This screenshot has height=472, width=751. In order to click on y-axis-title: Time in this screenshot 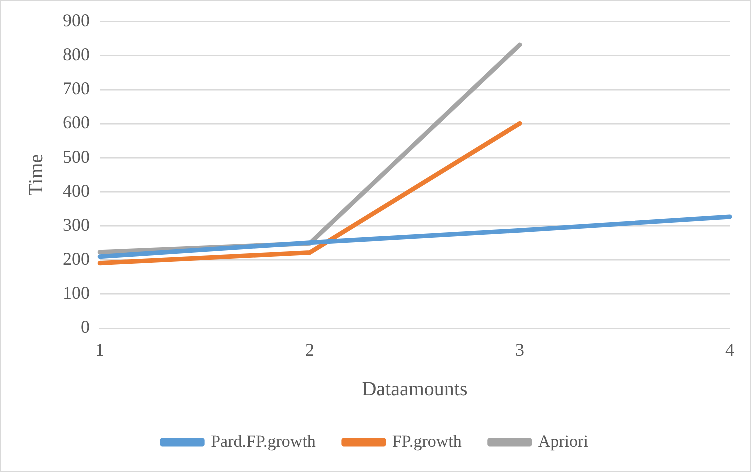, I will do `click(36, 175)`.